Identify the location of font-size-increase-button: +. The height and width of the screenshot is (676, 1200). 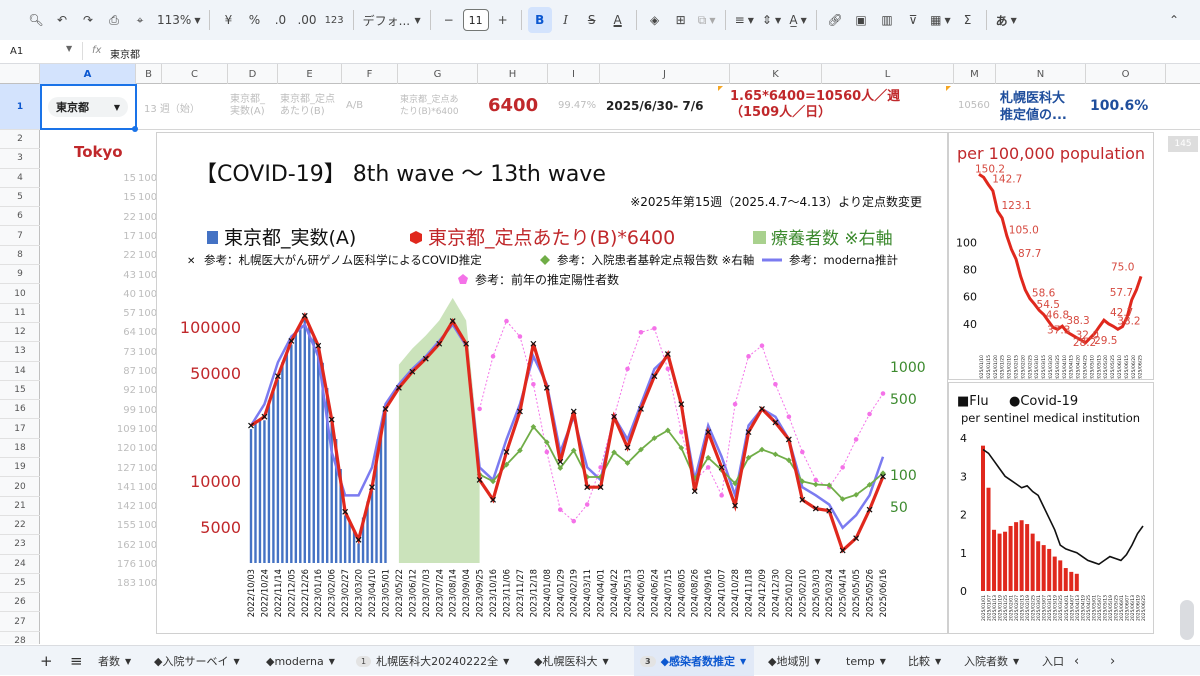
(502, 20).